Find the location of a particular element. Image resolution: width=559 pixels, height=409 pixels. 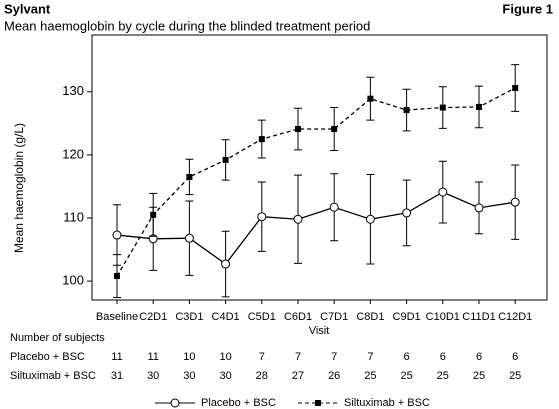

legend-label: Siltuximab + BSC is located at coordinates (387, 403).